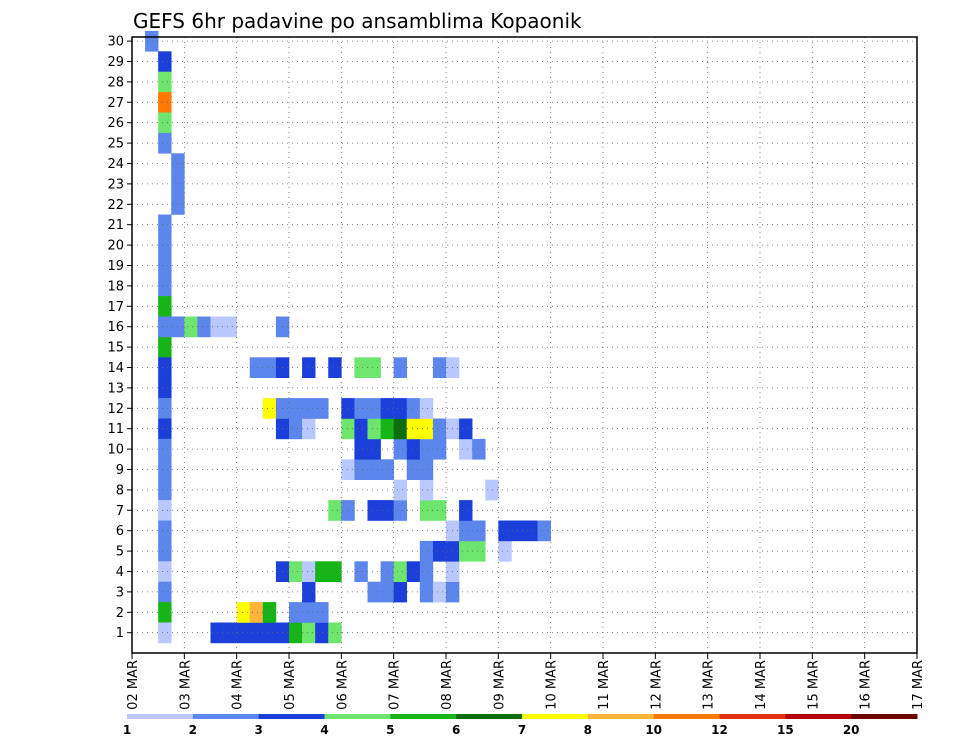 This screenshot has width=960, height=742. I want to click on x-tick-label: 14 MAR, so click(761, 685).